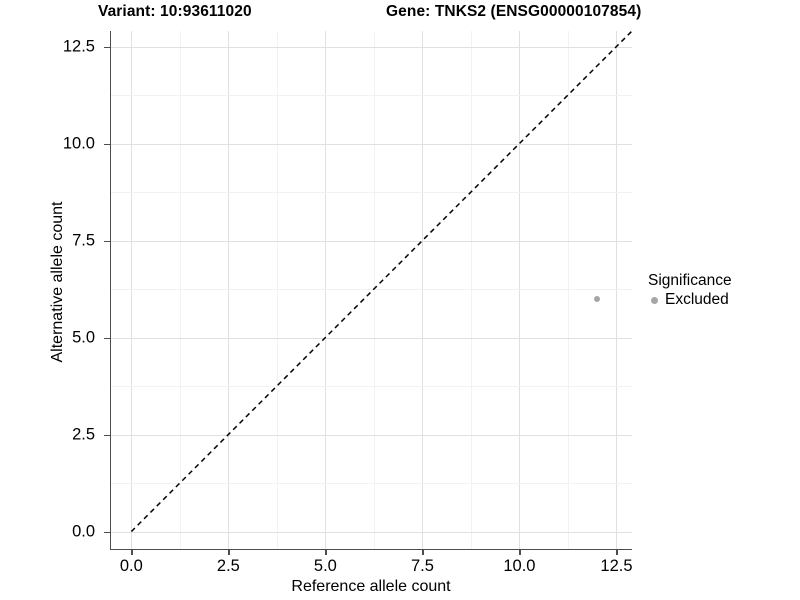 Image resolution: width=800 pixels, height=600 pixels. What do you see at coordinates (111, 290) in the screenshot?
I see `y-axis-line` at bounding box center [111, 290].